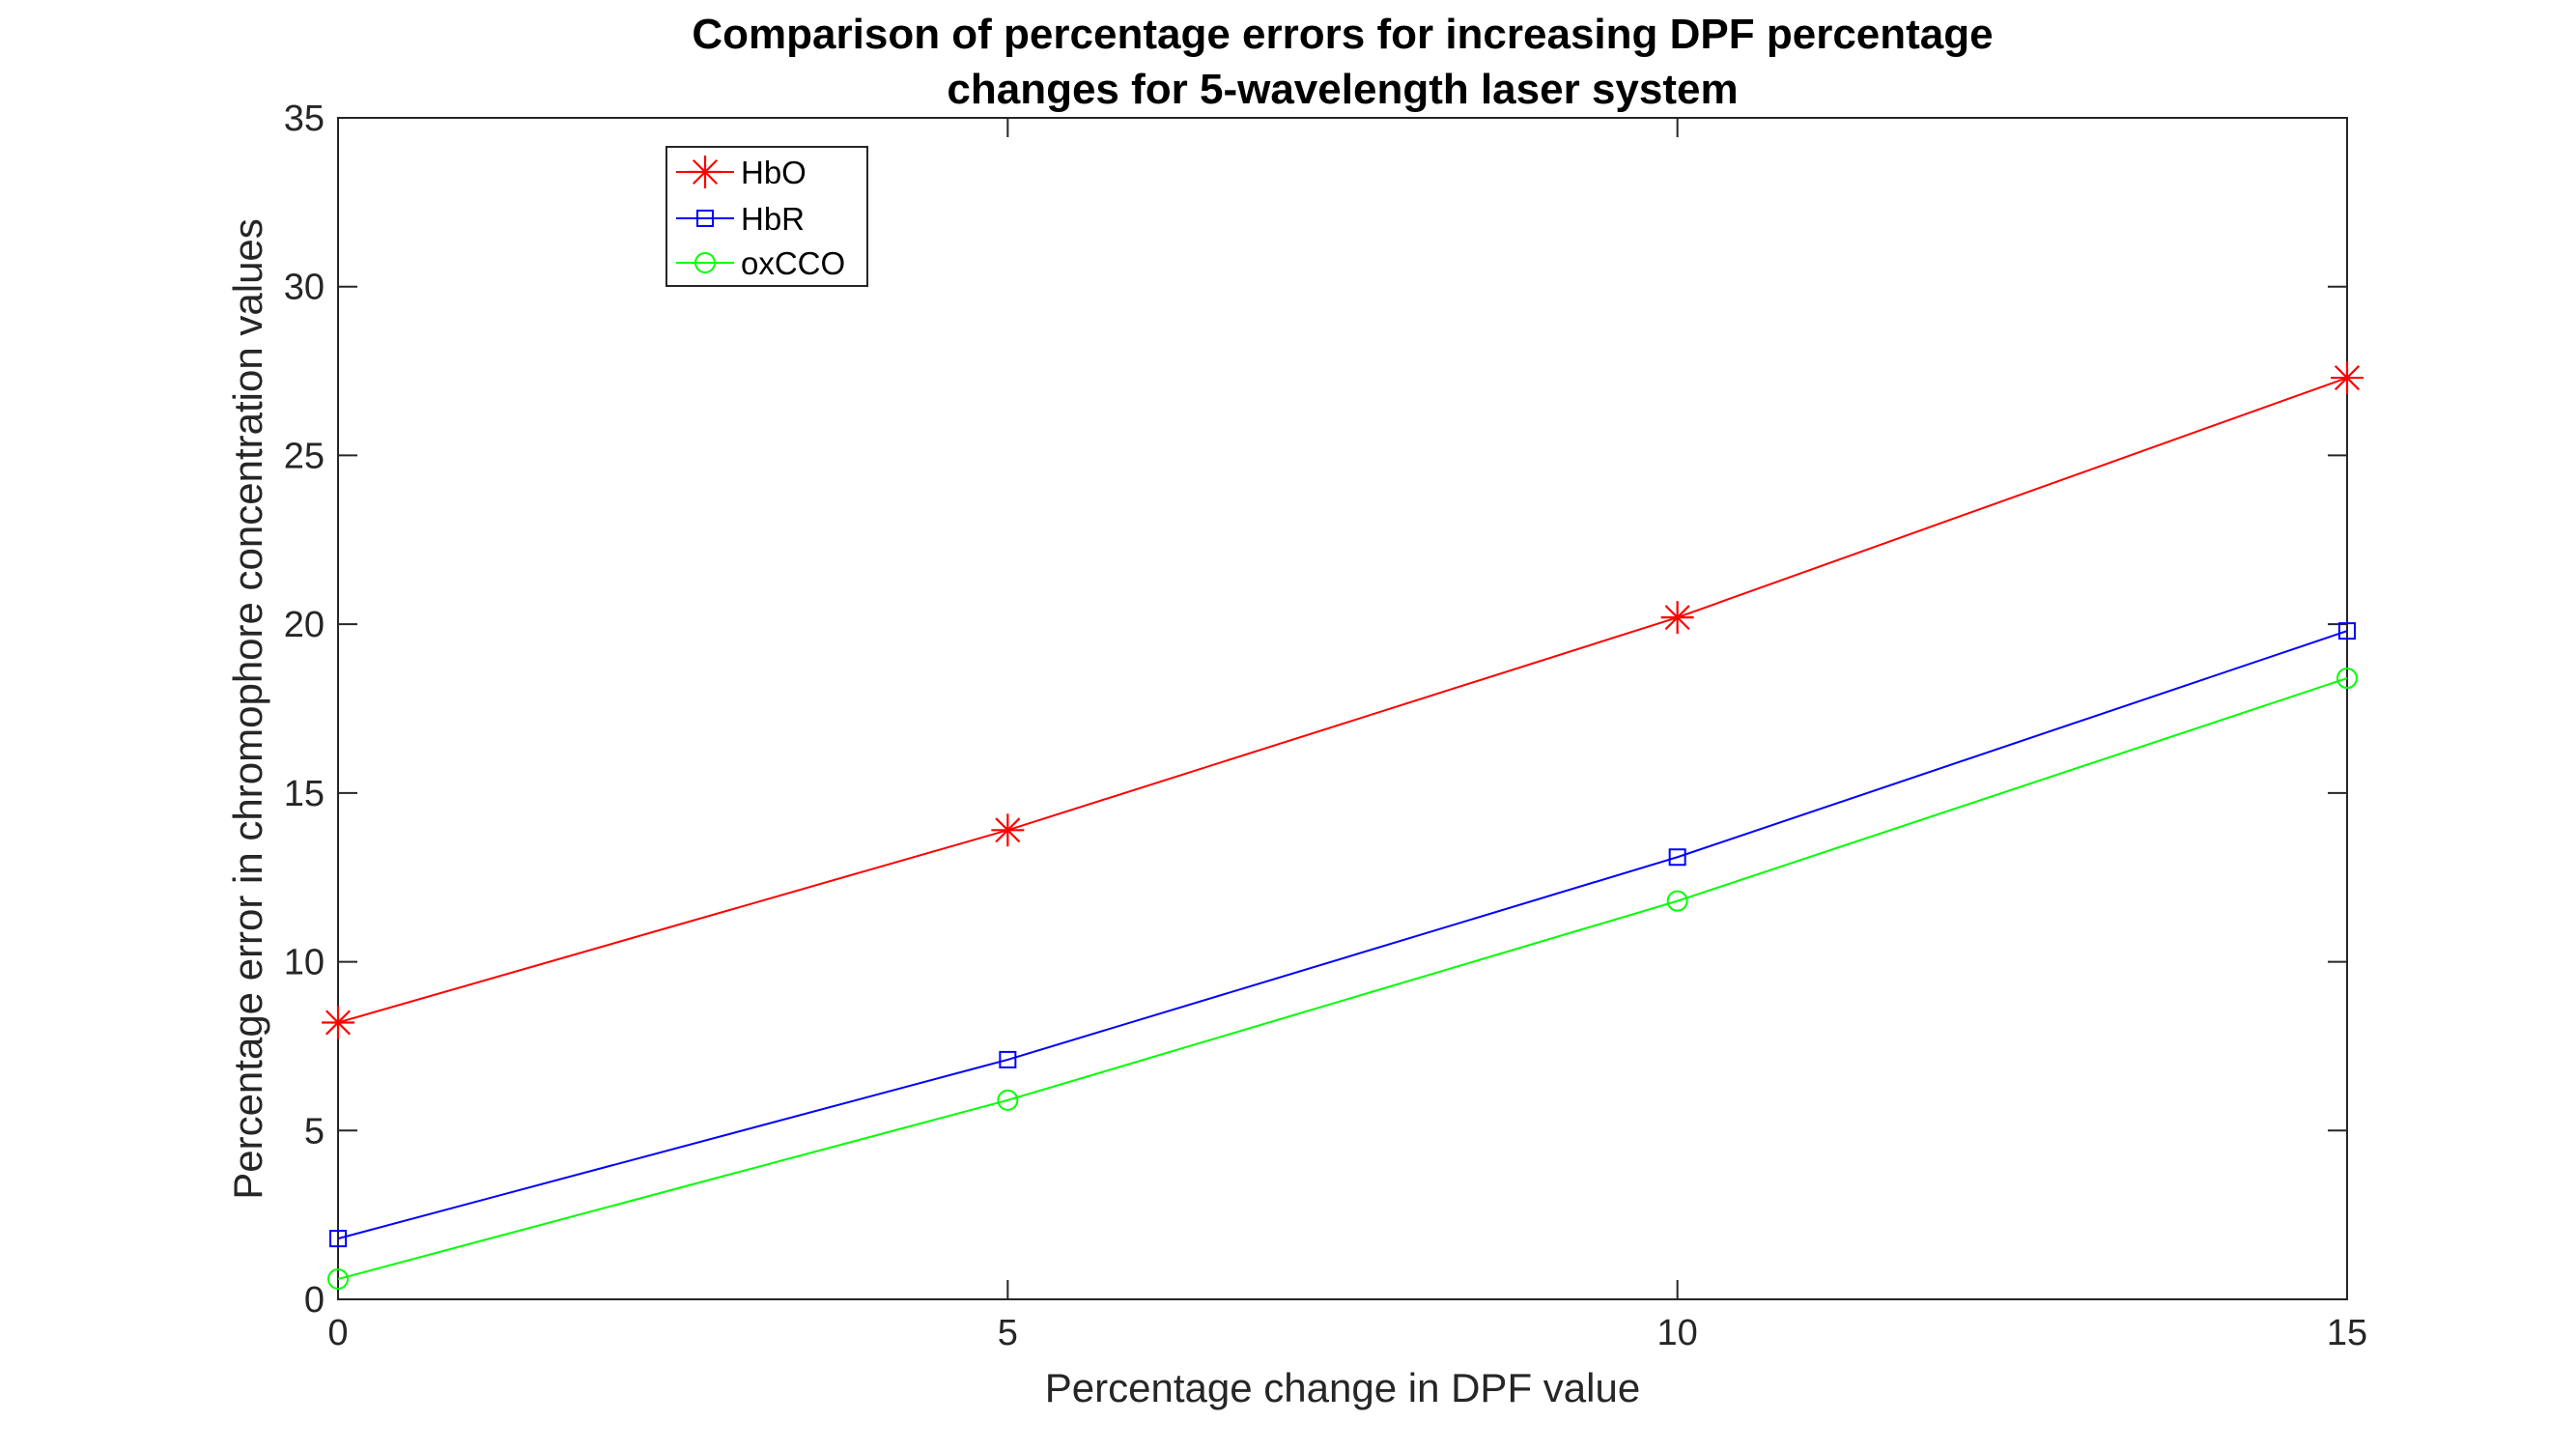 The width and height of the screenshot is (2576, 1451). Describe the element at coordinates (774, 172) in the screenshot. I see `legend-label-hbo: HbO` at that location.